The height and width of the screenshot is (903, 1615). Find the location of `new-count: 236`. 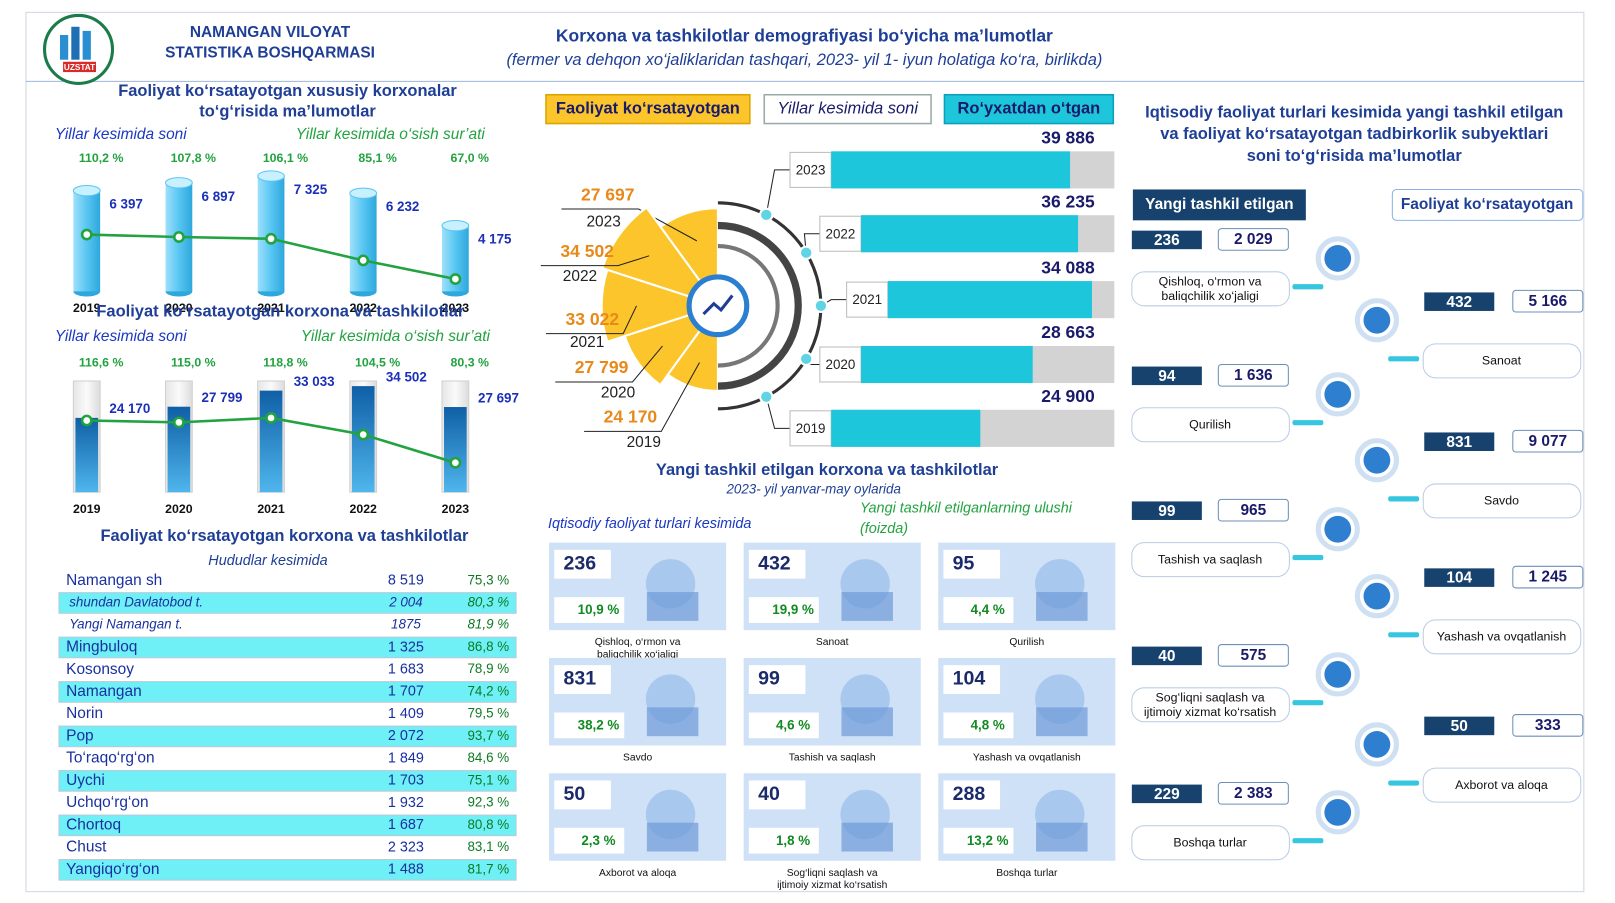

new-count: 236 is located at coordinates (1167, 240).